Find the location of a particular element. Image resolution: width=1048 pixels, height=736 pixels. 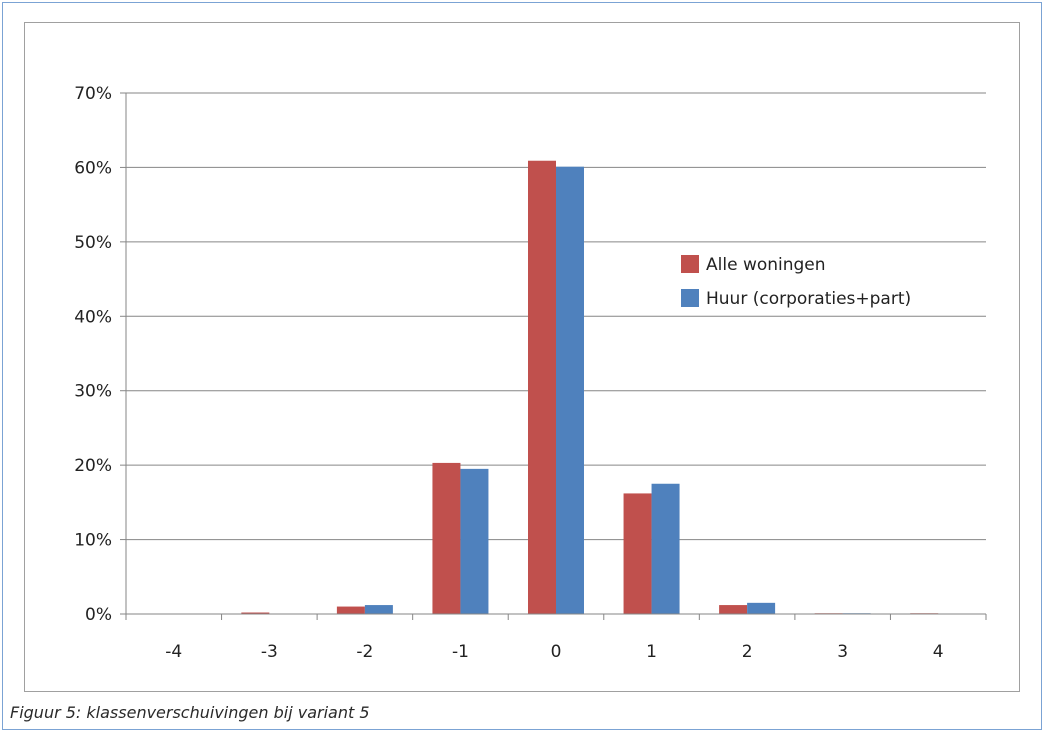

legend-label: Alle woningen is located at coordinates (766, 265).